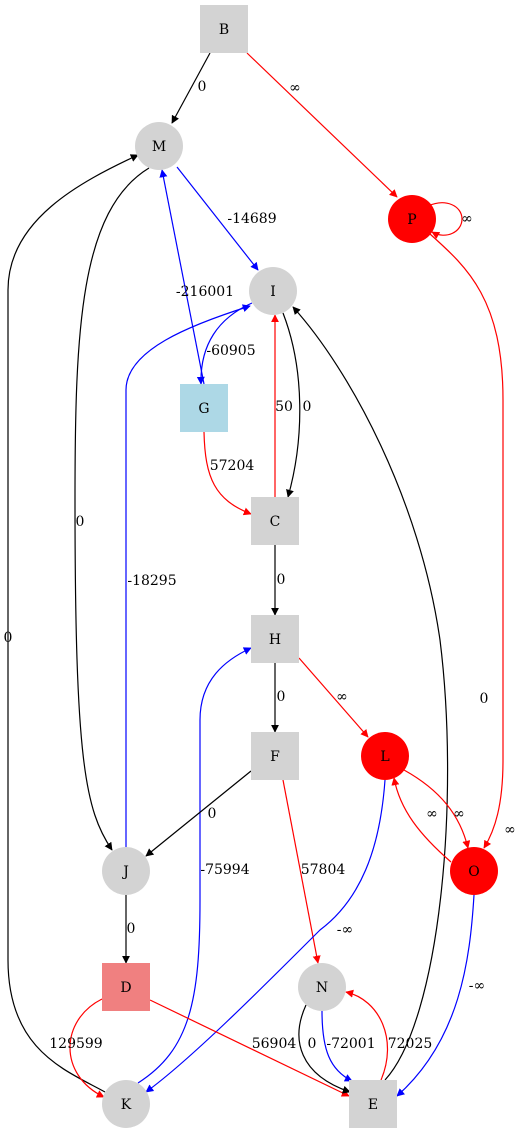  I want to click on node-label-d: D, so click(125, 988).